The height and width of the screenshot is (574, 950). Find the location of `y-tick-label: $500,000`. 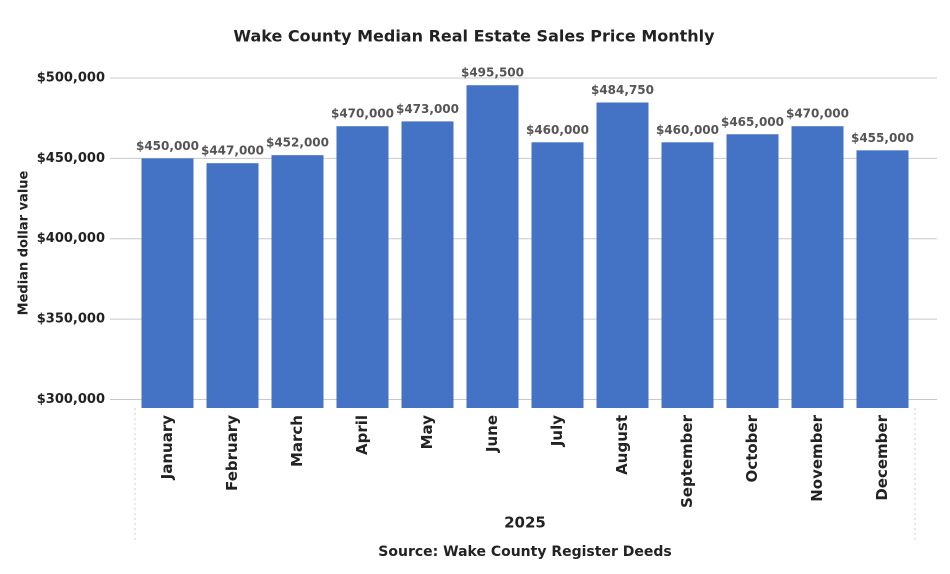

y-tick-label: $500,000 is located at coordinates (71, 78).